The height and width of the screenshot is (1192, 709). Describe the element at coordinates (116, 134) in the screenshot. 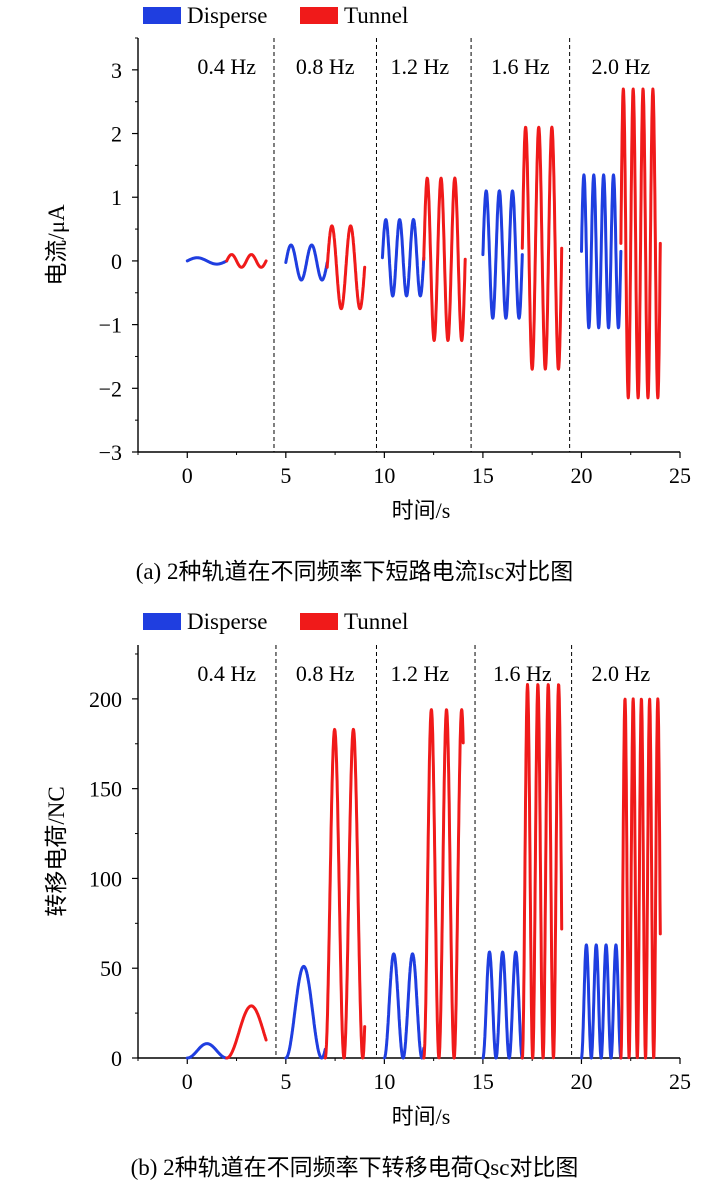

I see `chart-a-y-tick-label: 2` at that location.